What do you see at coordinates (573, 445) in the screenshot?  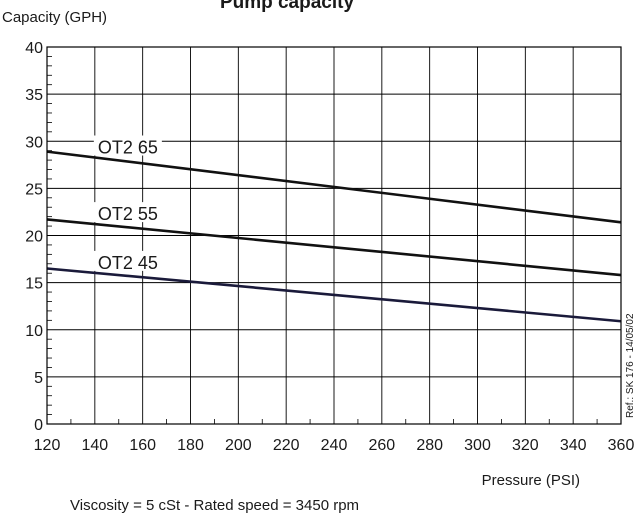 I see `x-tick-label: 340` at bounding box center [573, 445].